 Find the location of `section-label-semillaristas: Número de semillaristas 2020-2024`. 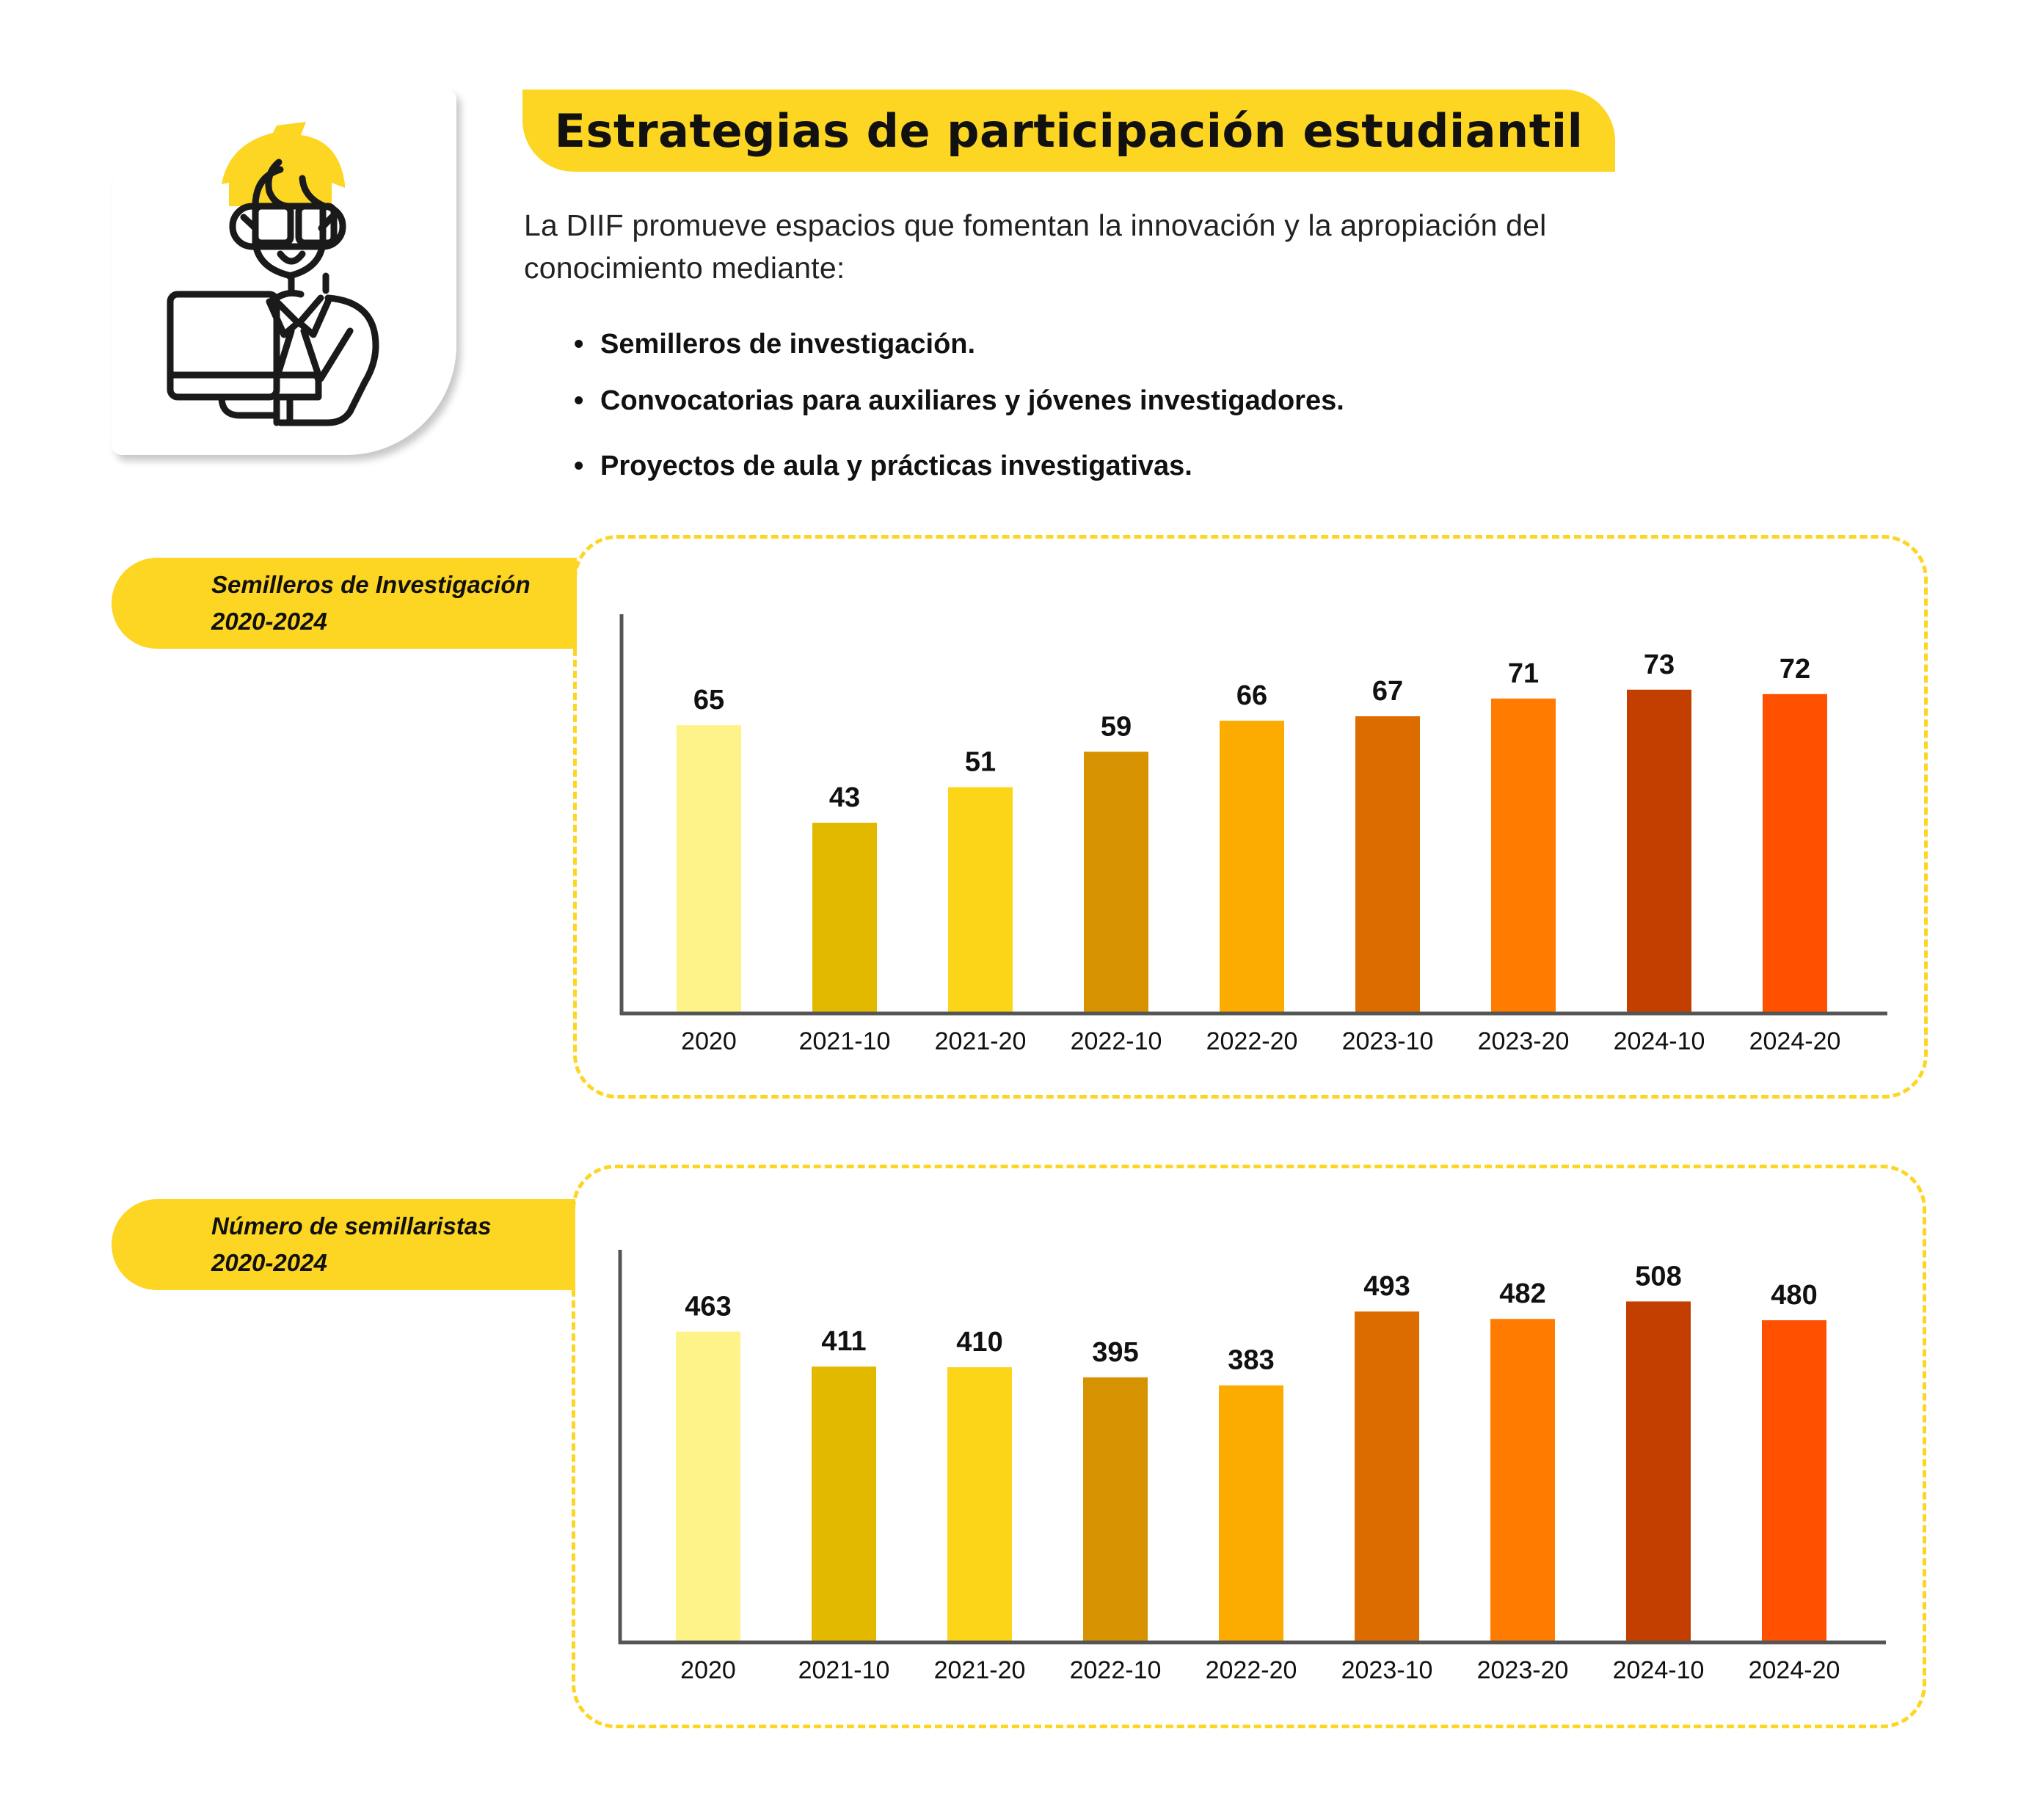

section-label-semillaristas: Número de semillaristas 2020-2024 is located at coordinates (343, 1245).